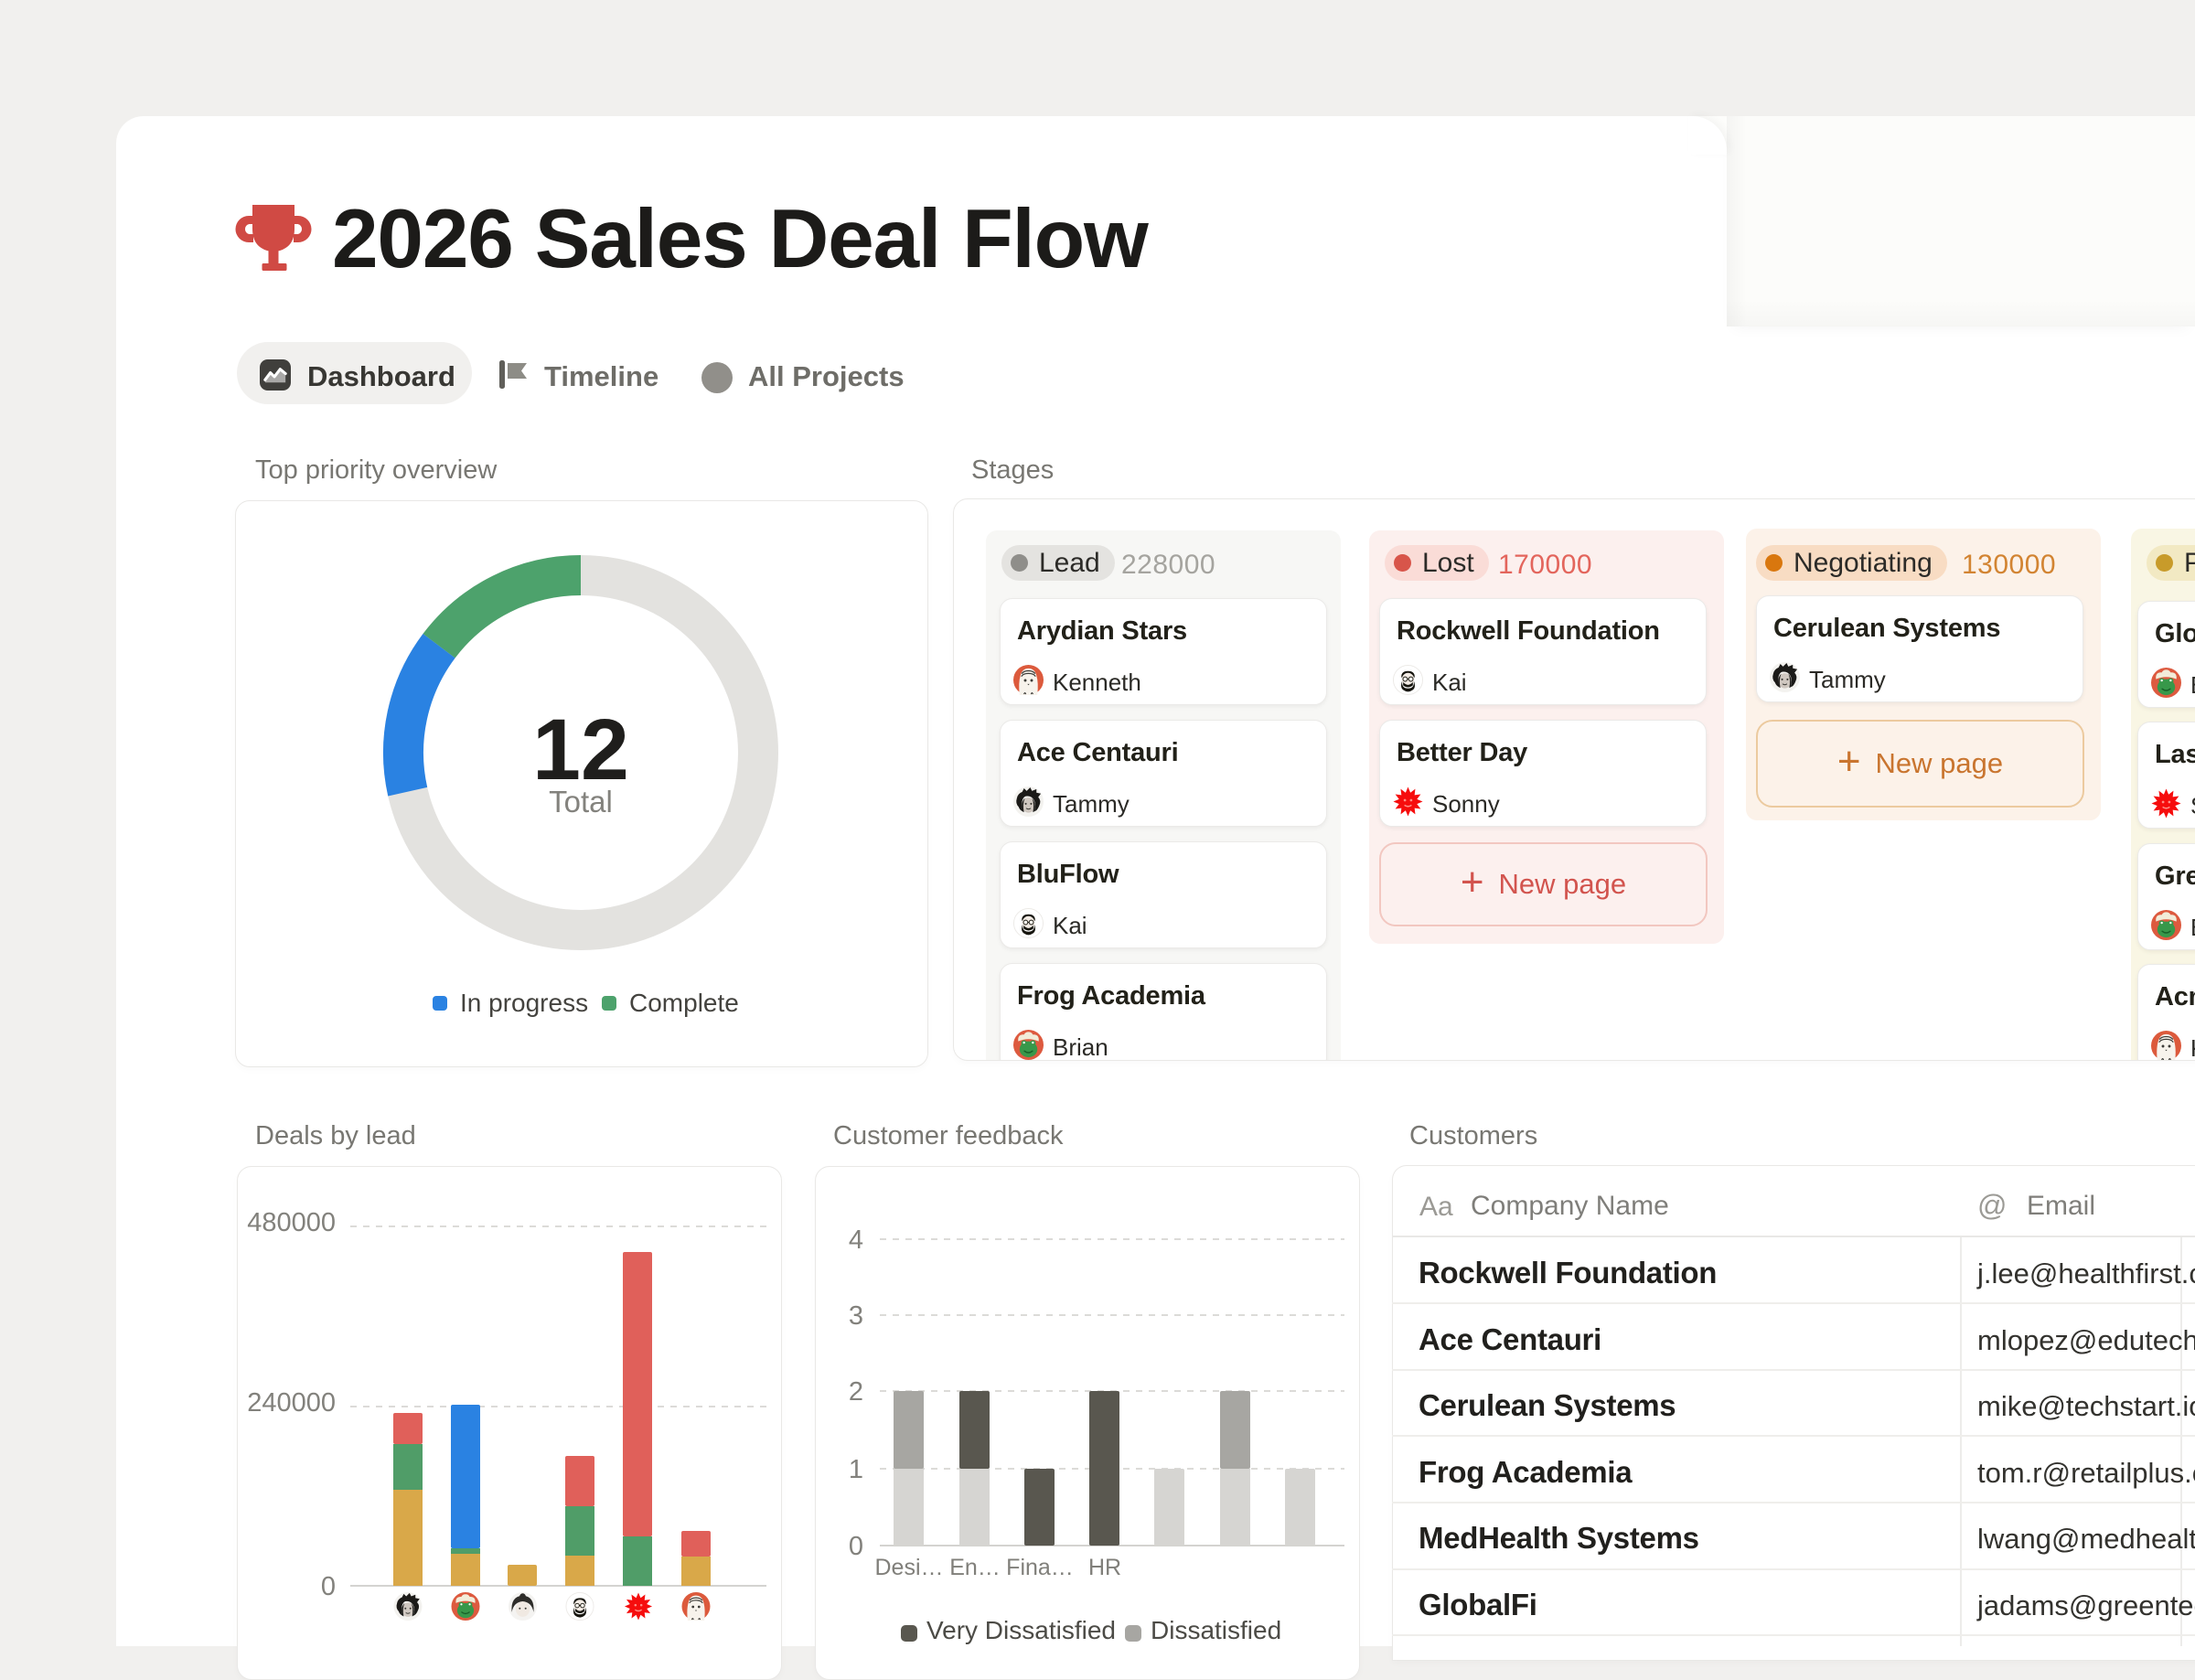 This screenshot has width=2195, height=1680. What do you see at coordinates (1104, 1567) in the screenshot?
I see `svg-text: HR` at bounding box center [1104, 1567].